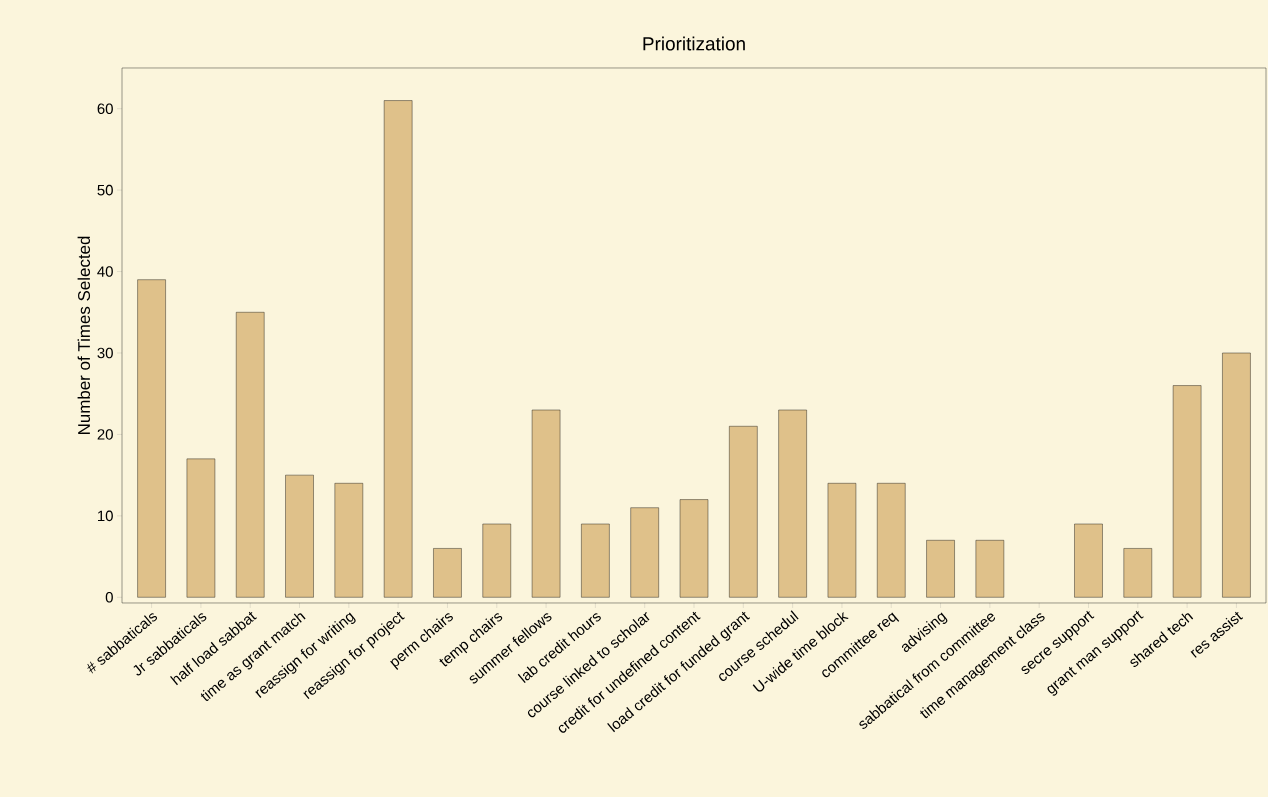  I want to click on chart-title: Prioritization, so click(694, 43).